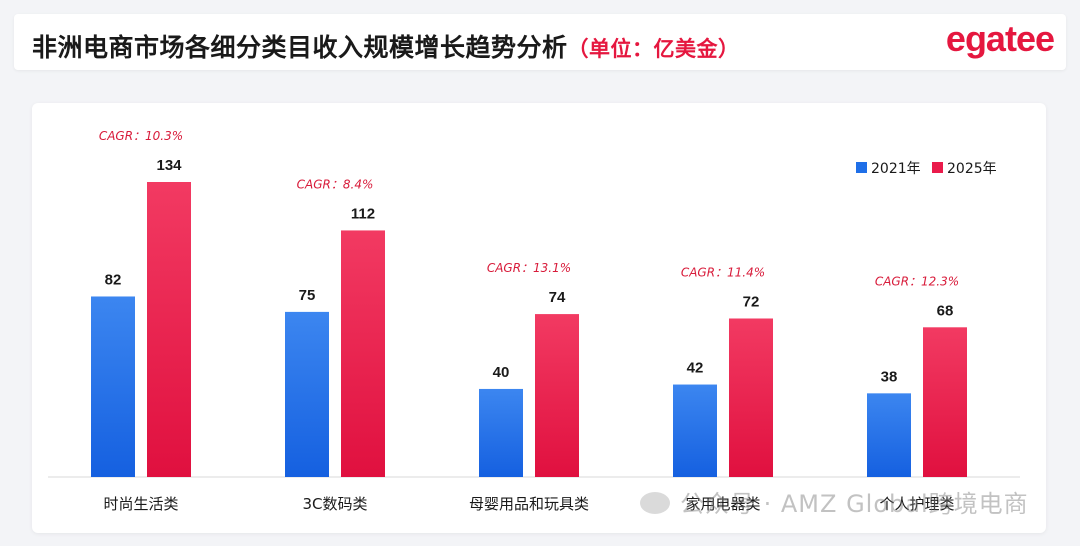 Image resolution: width=1080 pixels, height=546 pixels. I want to click on data-label: 42, so click(695, 368).